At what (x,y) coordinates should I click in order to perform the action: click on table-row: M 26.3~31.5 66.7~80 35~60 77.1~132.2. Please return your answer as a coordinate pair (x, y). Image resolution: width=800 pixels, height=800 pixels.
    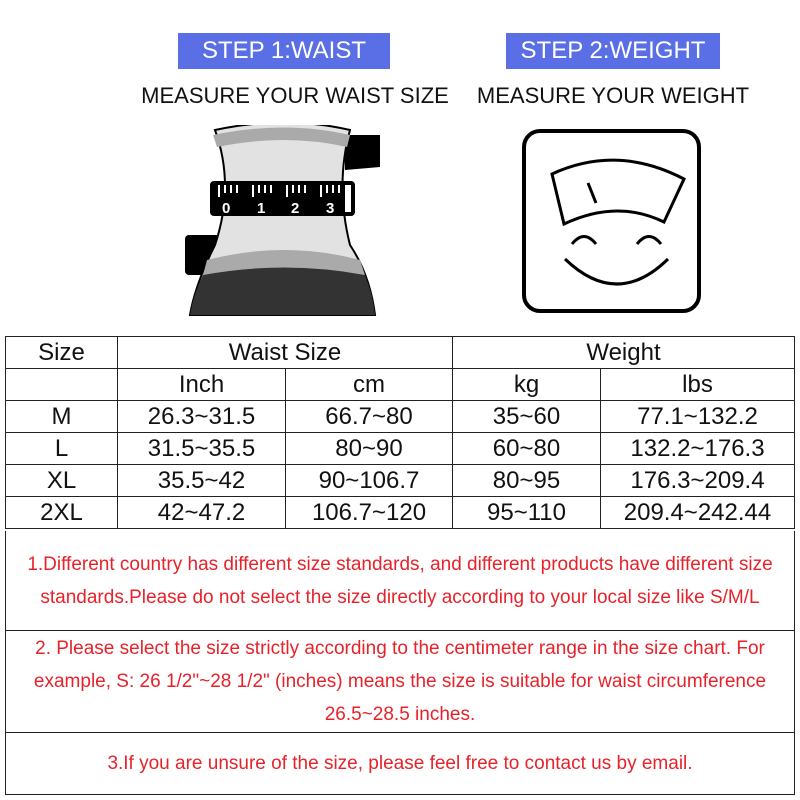
    Looking at the image, I should click on (400, 416).